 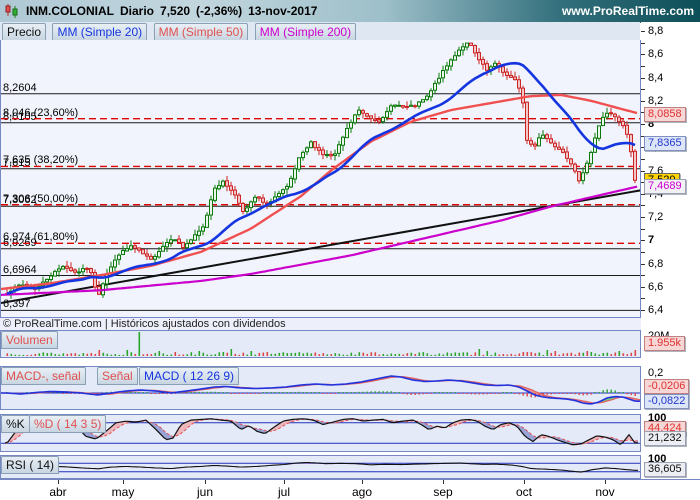 I want to click on tab-mm200: MM (Simple 200), so click(x=305, y=32).